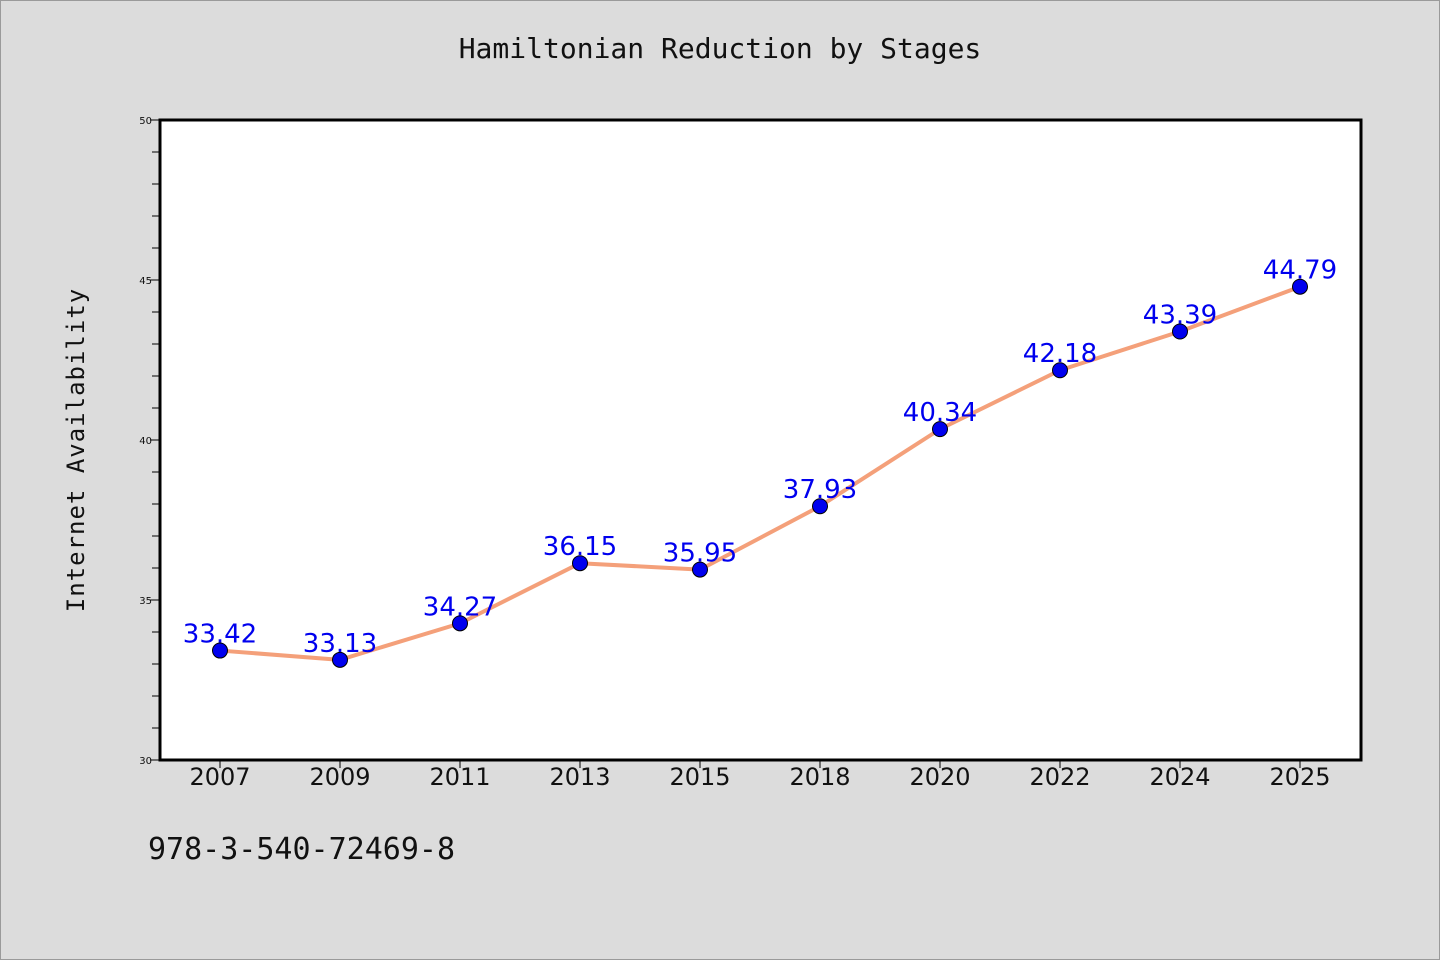 The image size is (1440, 960). I want to click on x-tick-label: 2018, so click(819, 777).